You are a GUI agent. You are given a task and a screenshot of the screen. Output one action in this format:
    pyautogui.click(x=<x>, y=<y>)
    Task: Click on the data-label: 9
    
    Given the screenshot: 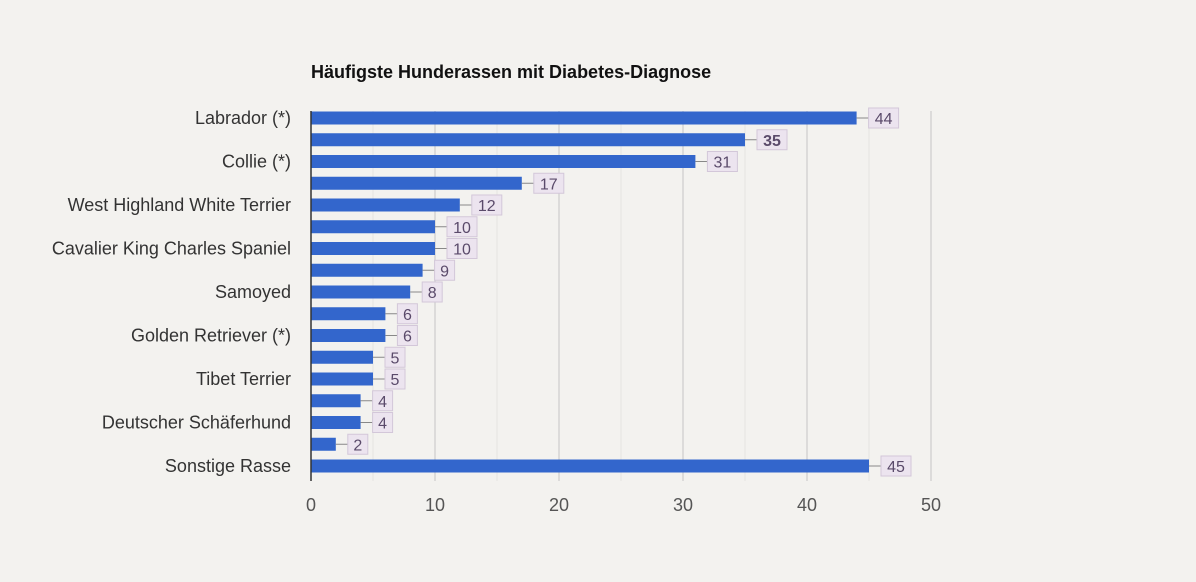 What is the action you would take?
    pyautogui.click(x=444, y=271)
    